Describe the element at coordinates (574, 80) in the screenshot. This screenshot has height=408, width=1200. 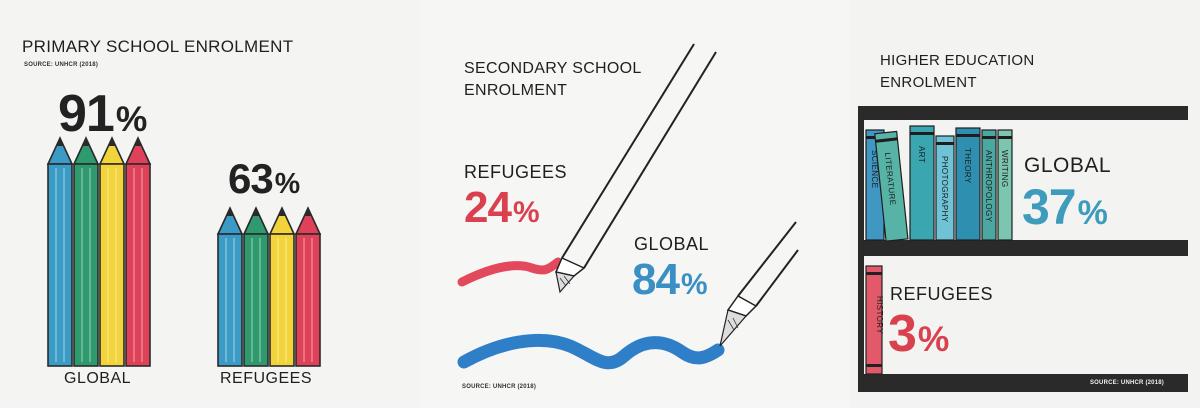
I see `secondary-title: SECONDARY SCHOOL ENROLMENT` at that location.